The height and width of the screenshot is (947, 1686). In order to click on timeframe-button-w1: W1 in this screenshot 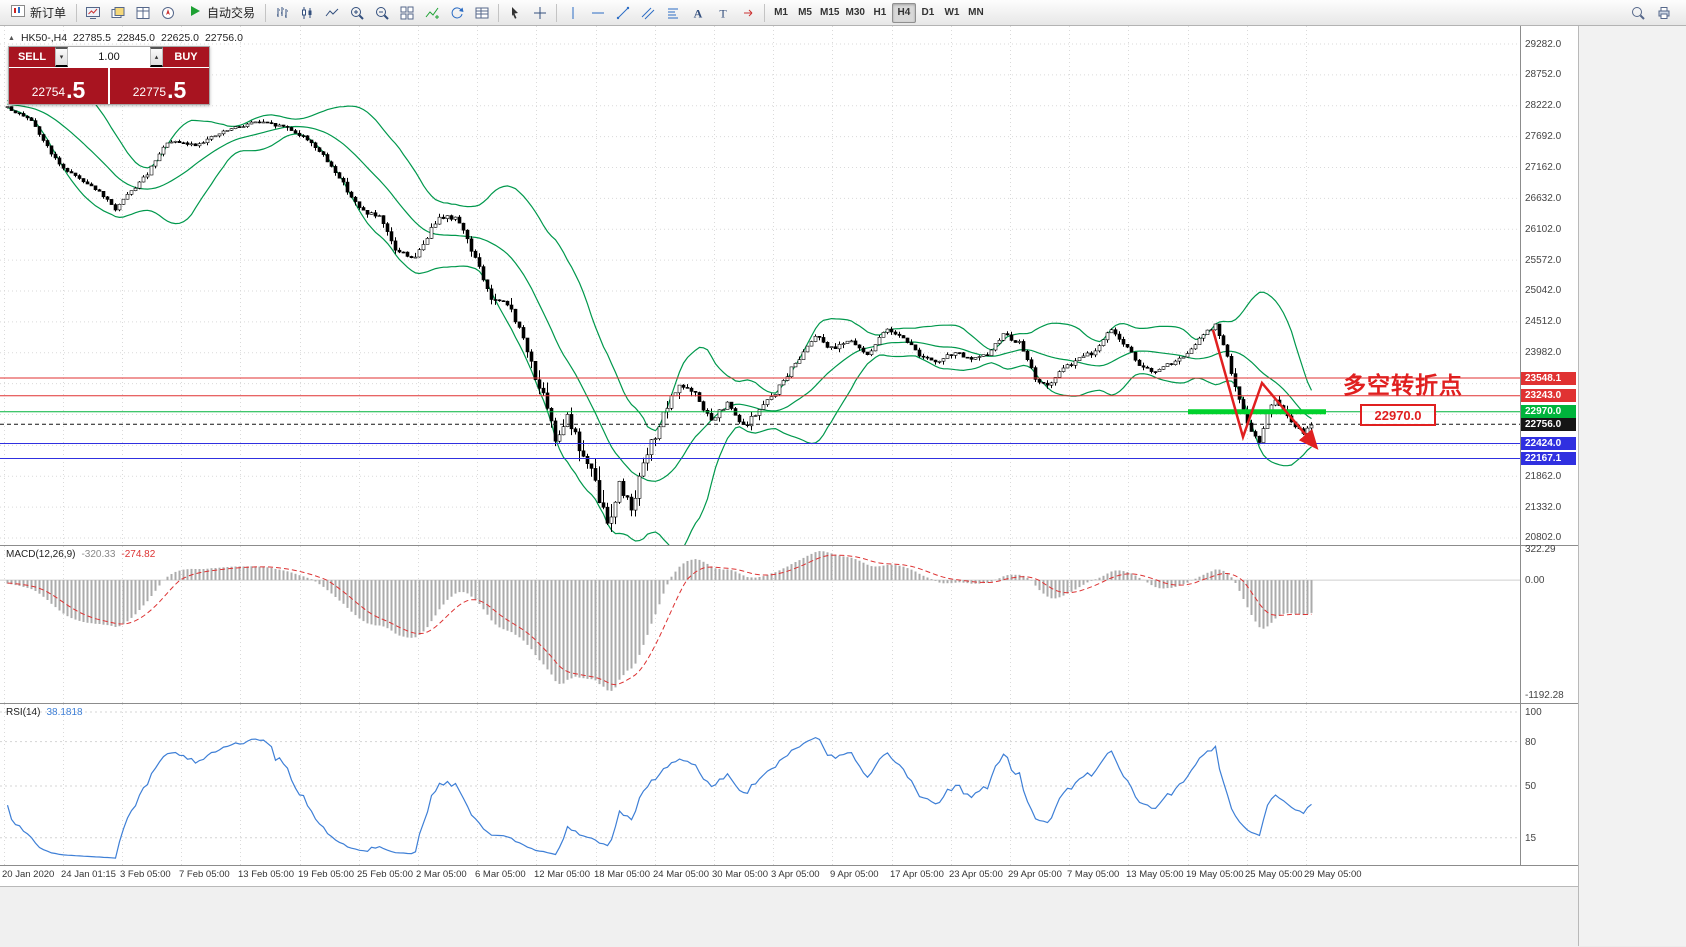, I will do `click(952, 13)`.